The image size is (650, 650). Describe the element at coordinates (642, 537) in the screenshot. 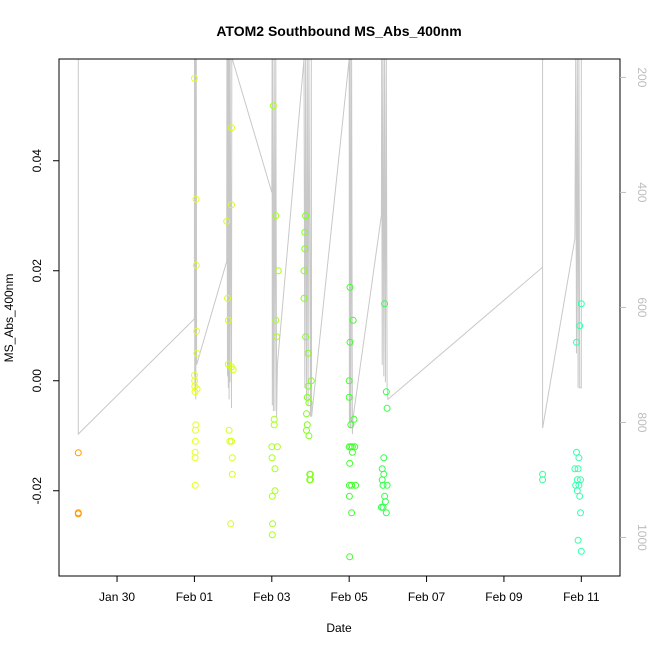

I see `y2-tick-label: 1000` at that location.